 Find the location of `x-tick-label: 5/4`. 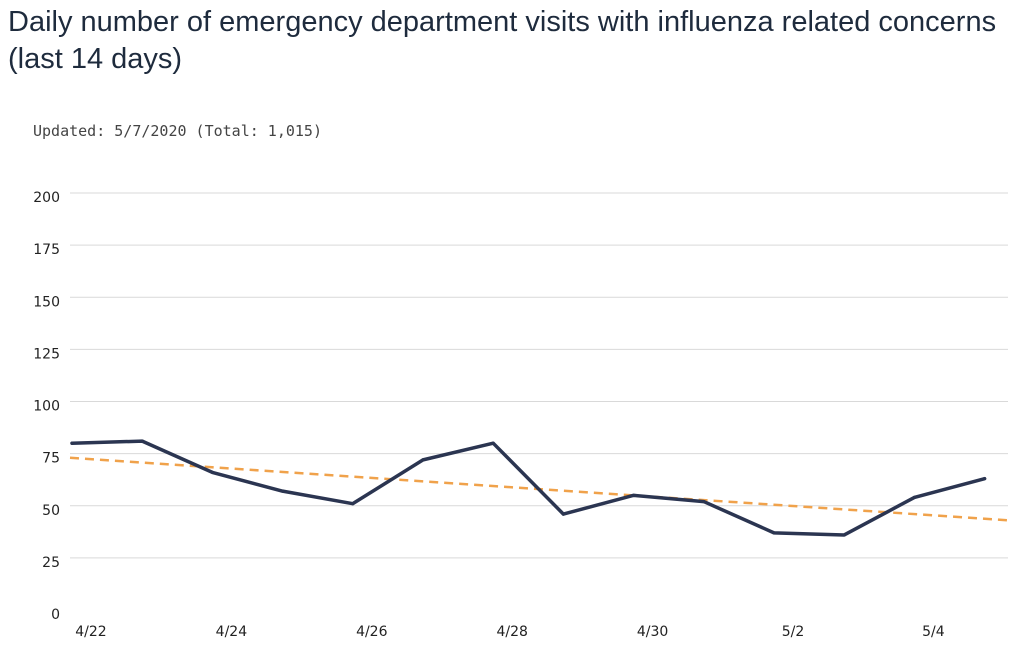

x-tick-label: 5/4 is located at coordinates (933, 632).